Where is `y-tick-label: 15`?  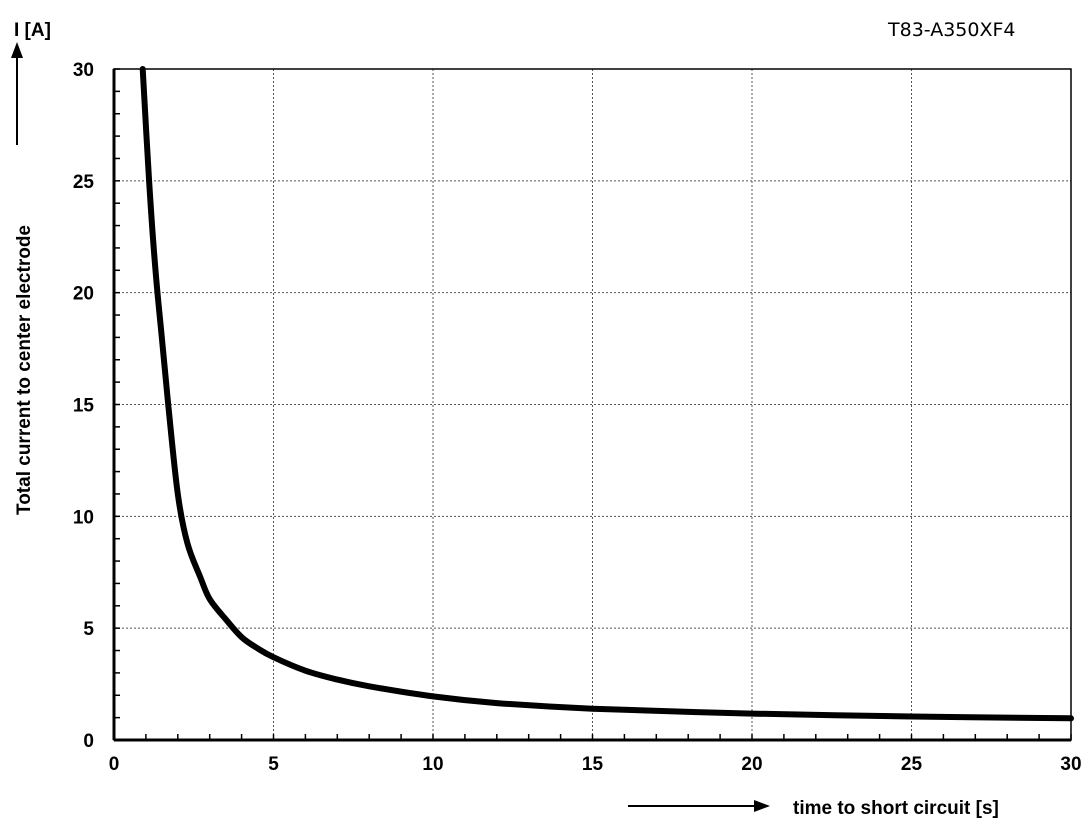 y-tick-label: 15 is located at coordinates (84, 406).